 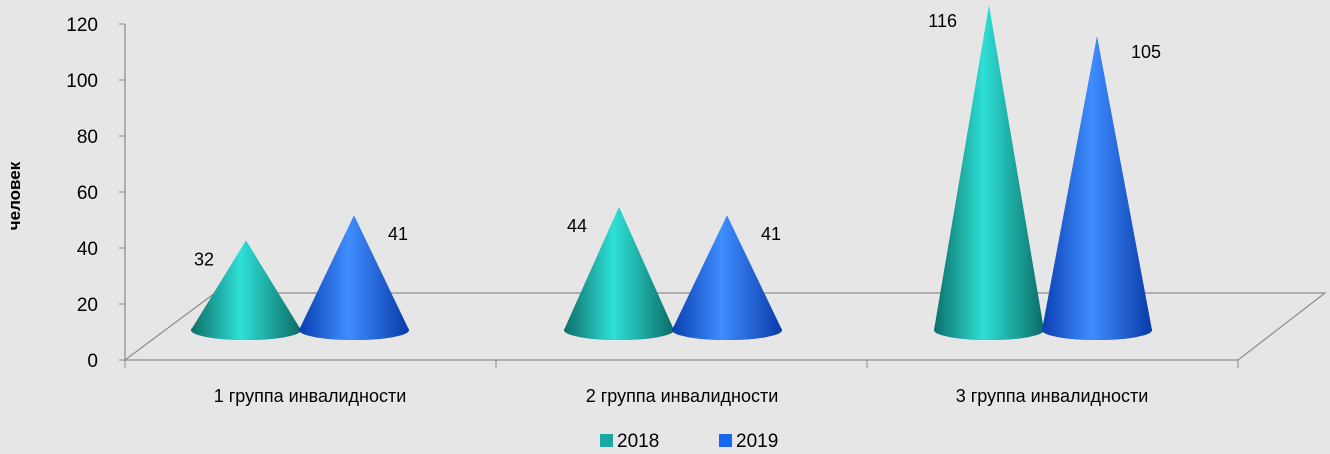 I want to click on y-tick-label: 20, so click(x=87, y=305).